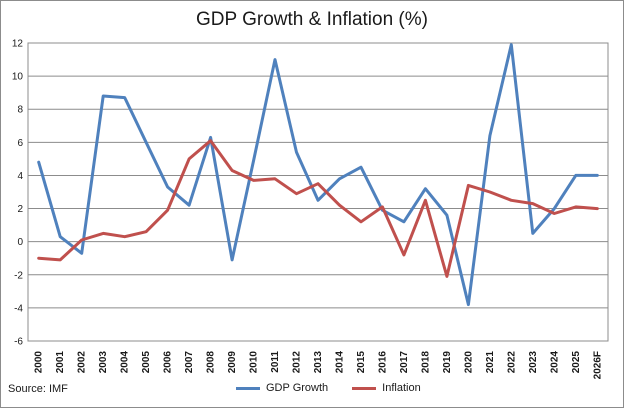  Describe the element at coordinates (18, 308) in the screenshot. I see `y-tick-label: -4` at that location.